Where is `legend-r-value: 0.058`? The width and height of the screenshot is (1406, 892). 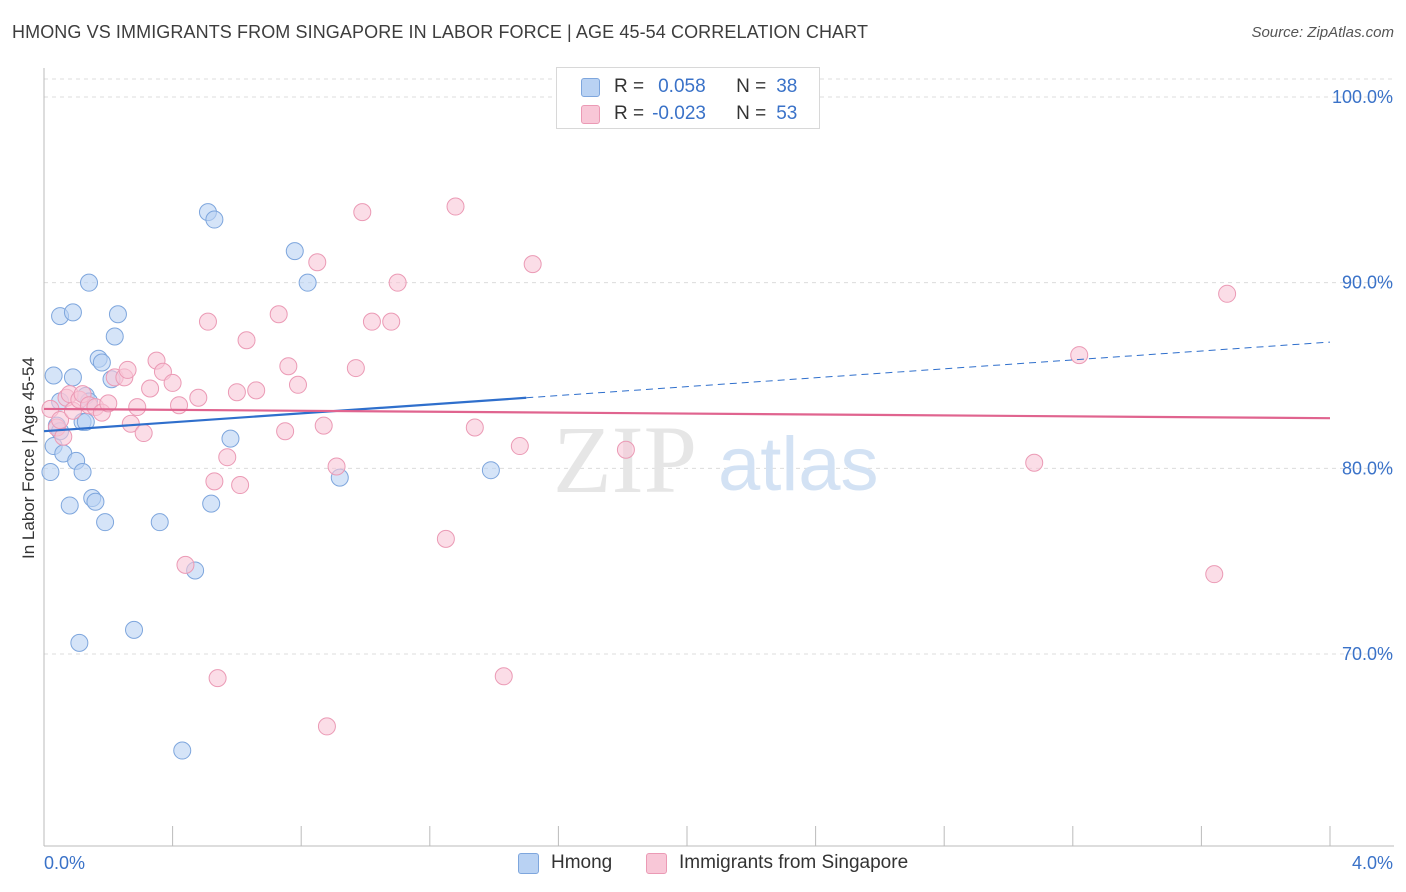
legend-r-value: 0.058 is located at coordinates (682, 86).